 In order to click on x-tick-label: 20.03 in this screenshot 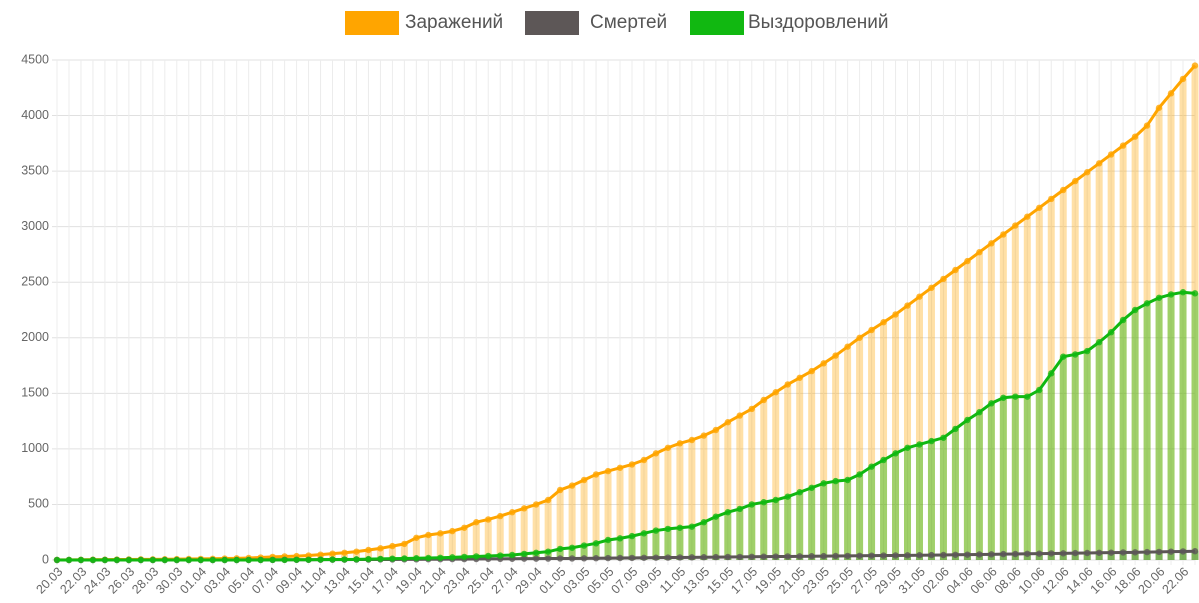, I will do `click(49, 581)`.